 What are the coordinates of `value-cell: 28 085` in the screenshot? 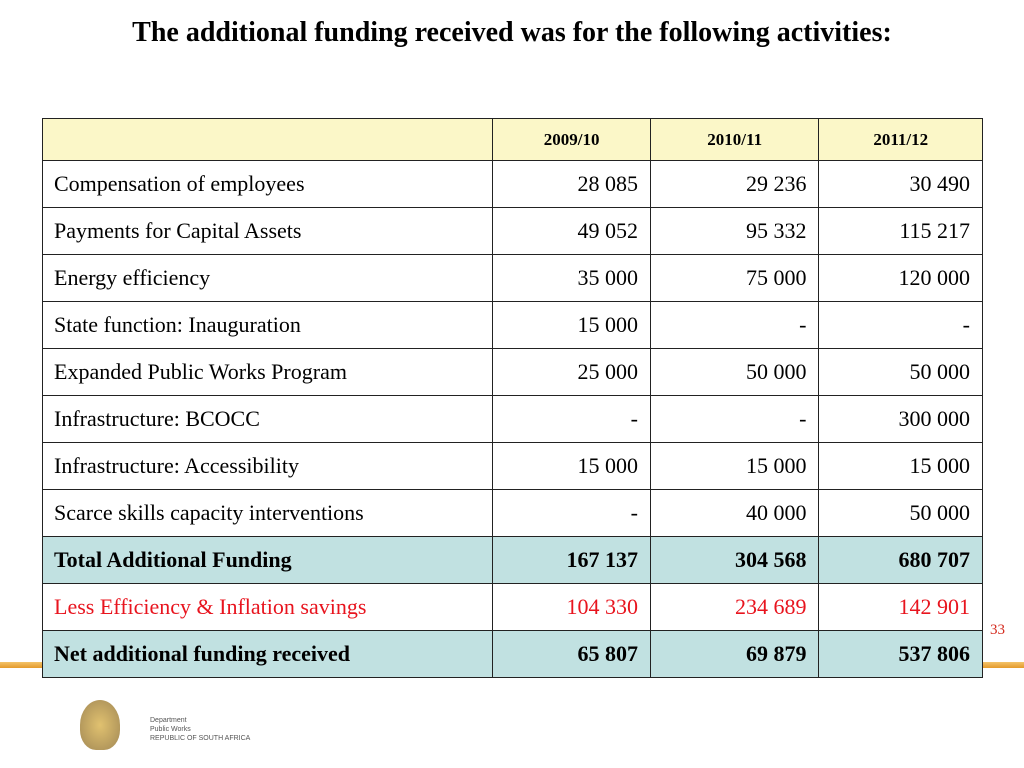 It's located at (571, 184).